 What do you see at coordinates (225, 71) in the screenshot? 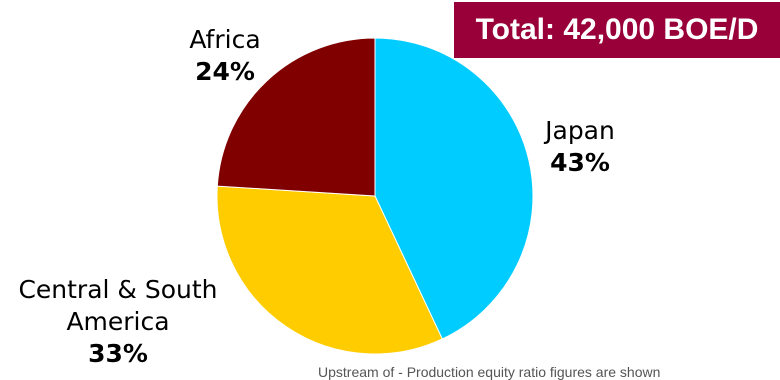
I see `slice-value-africa: 24%` at bounding box center [225, 71].